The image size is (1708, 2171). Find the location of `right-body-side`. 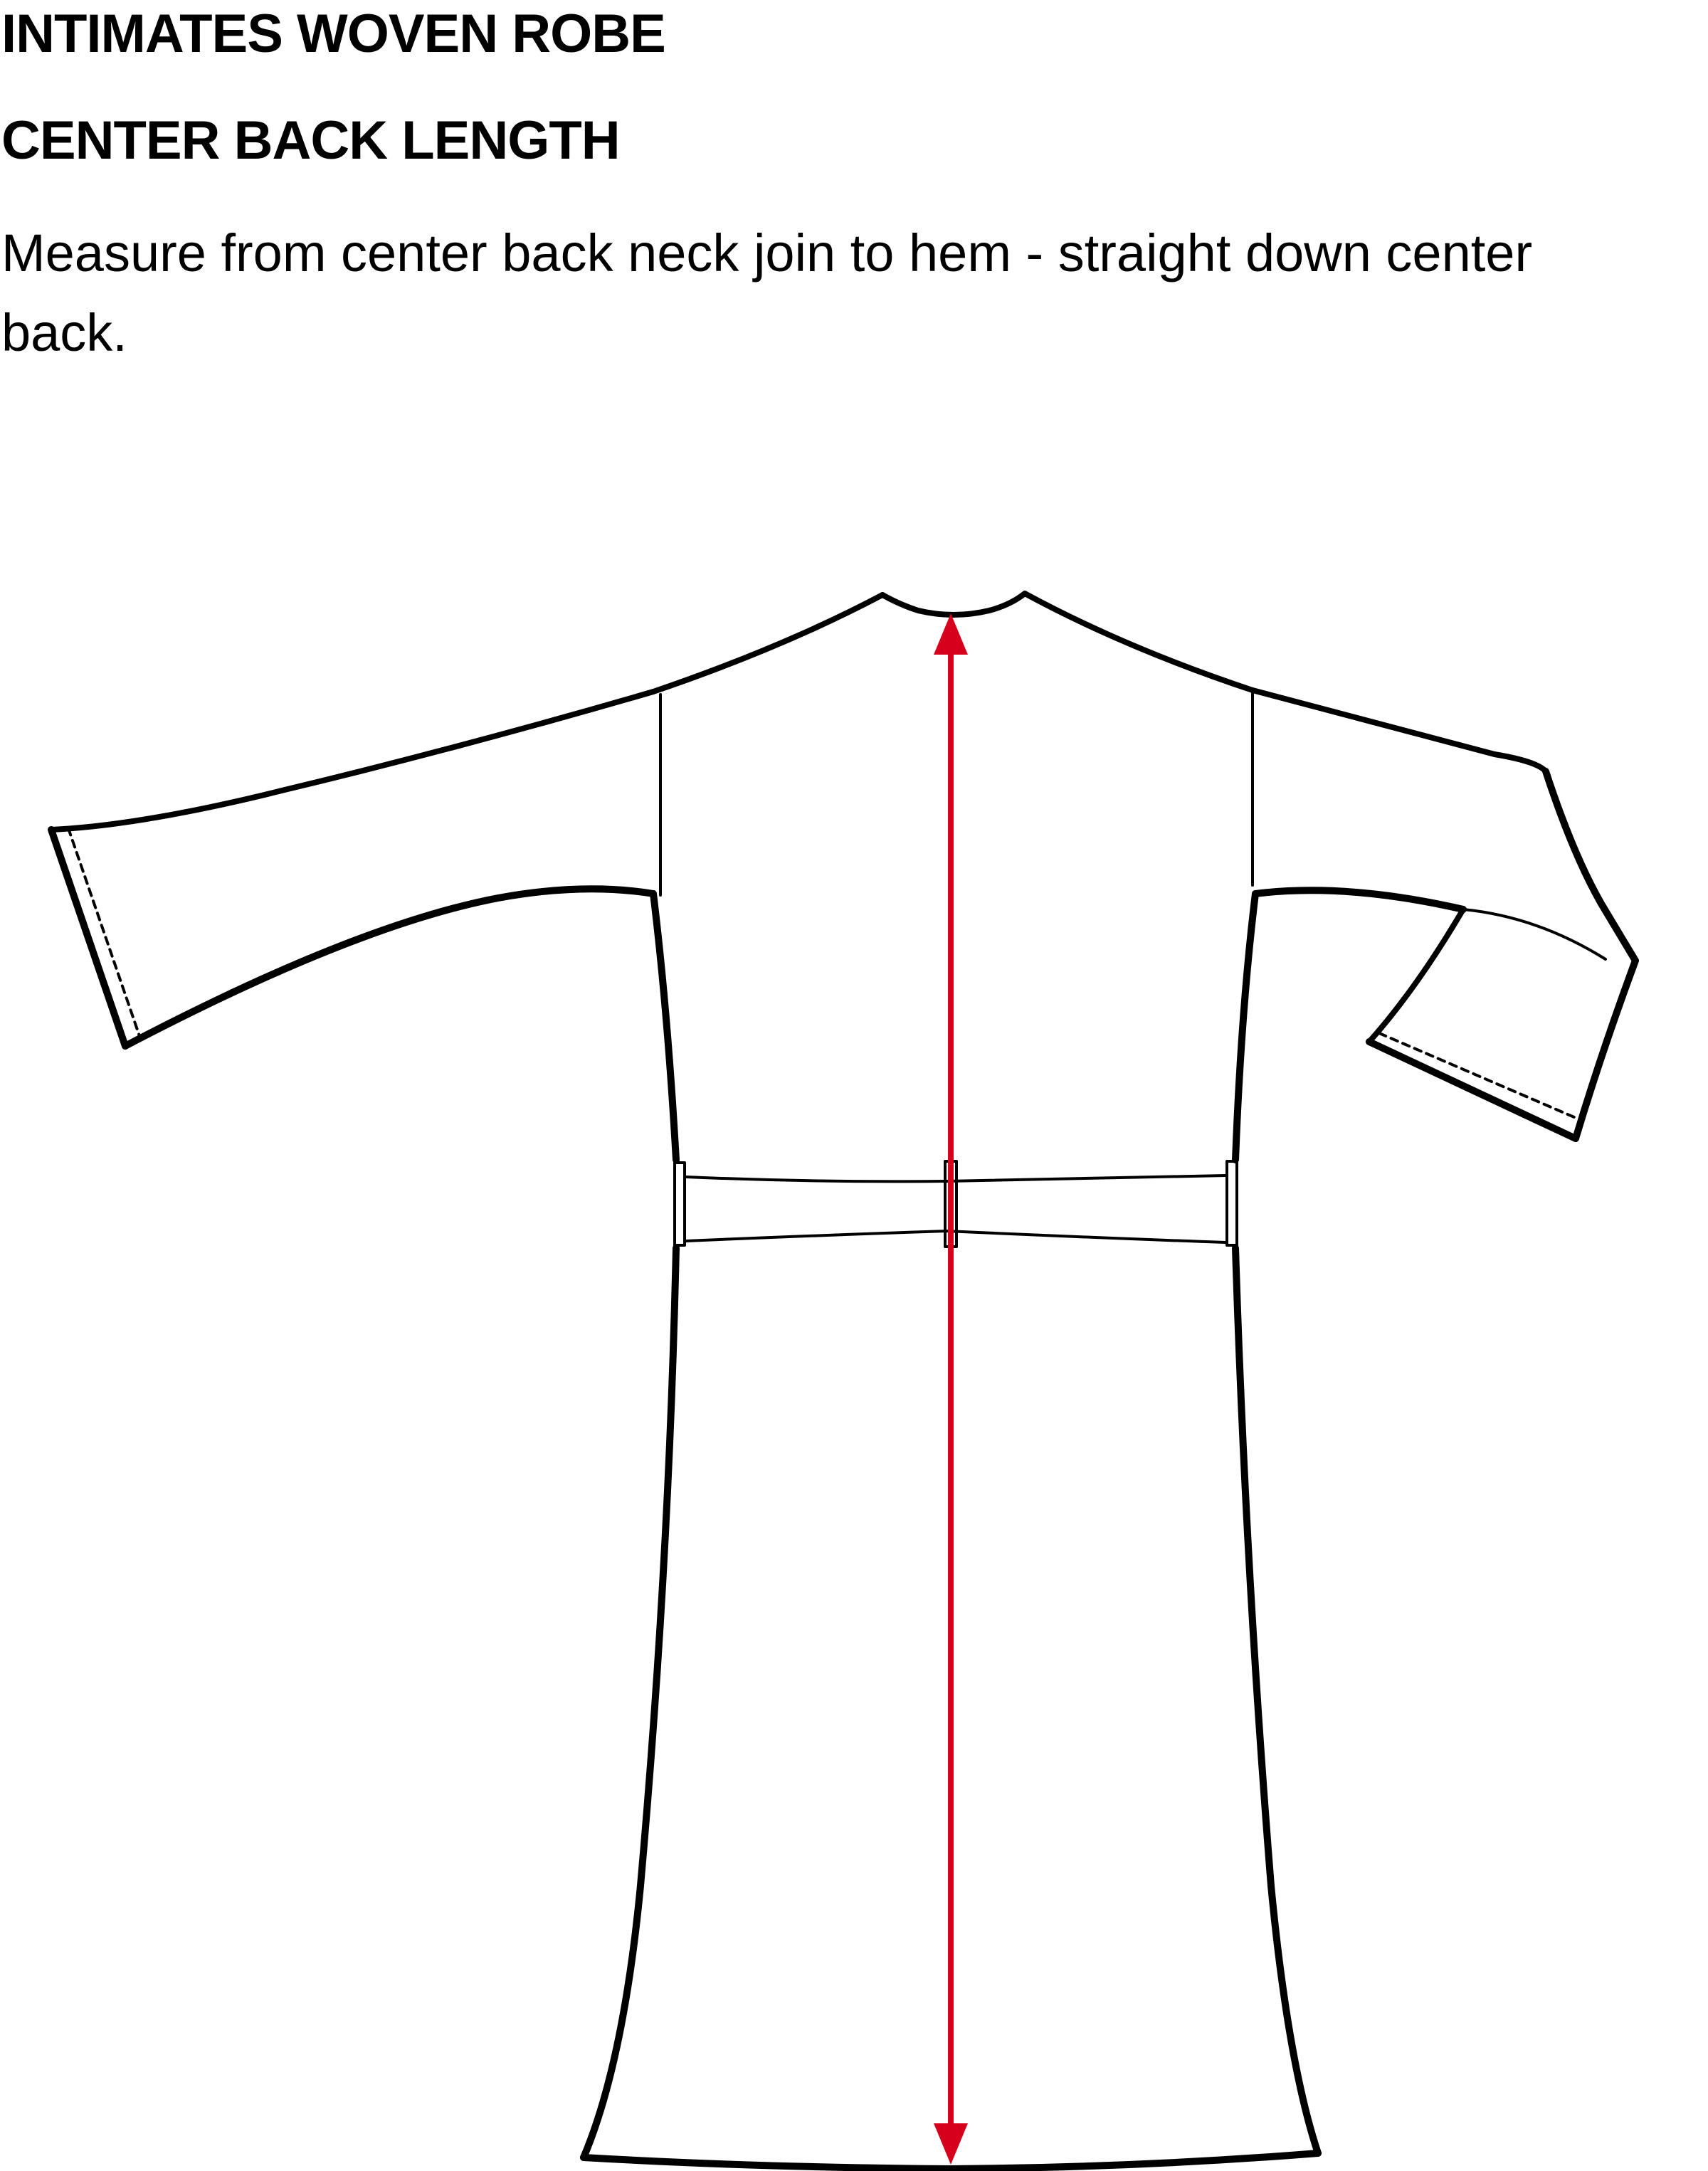

right-body-side is located at coordinates (1245, 1026).